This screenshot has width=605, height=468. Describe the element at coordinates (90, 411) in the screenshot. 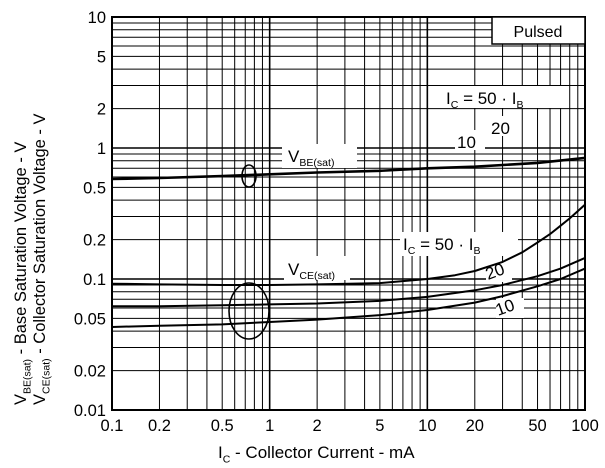

I see `y-tick-label: 0.01` at that location.